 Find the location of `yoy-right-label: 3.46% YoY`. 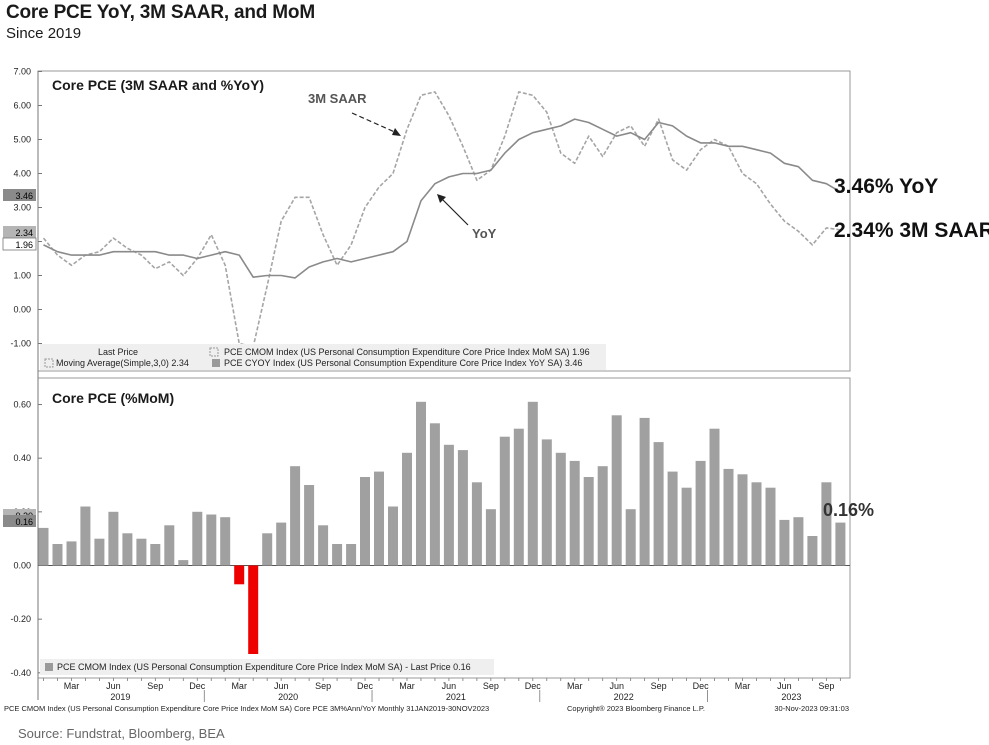

yoy-right-label: 3.46% YoY is located at coordinates (886, 186).